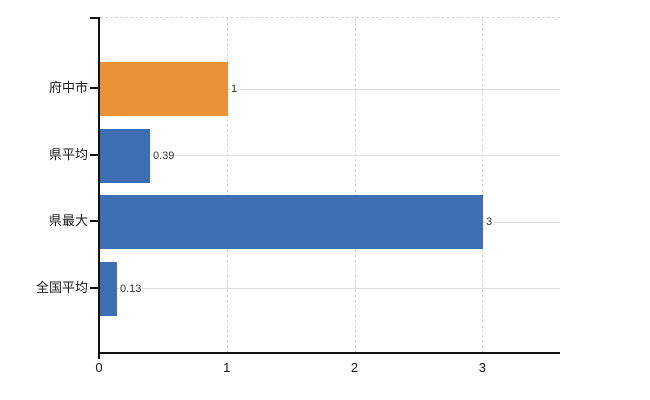 The image size is (650, 400). Describe the element at coordinates (99, 367) in the screenshot. I see `x-tick-label-0: 0` at that location.